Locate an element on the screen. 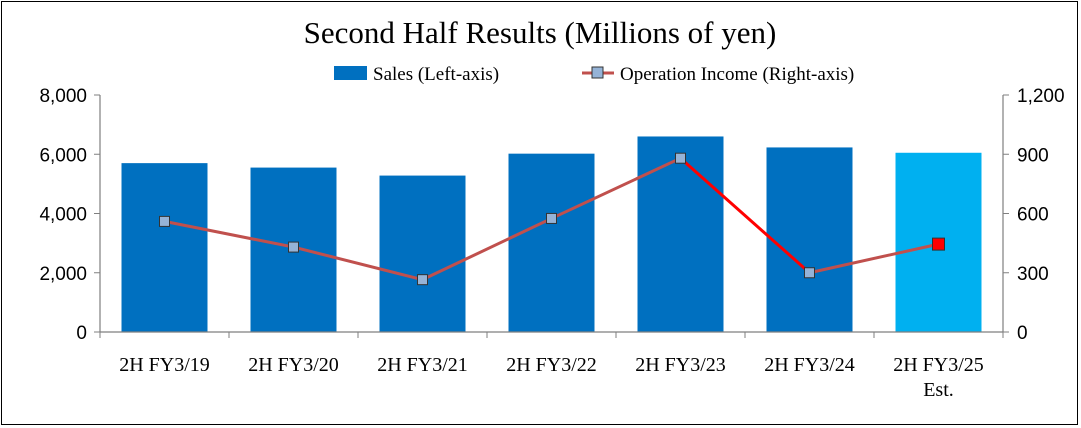 Image resolution: width=1081 pixels, height=428 pixels. right-axis-tick-label: 0 is located at coordinates (1022, 333).